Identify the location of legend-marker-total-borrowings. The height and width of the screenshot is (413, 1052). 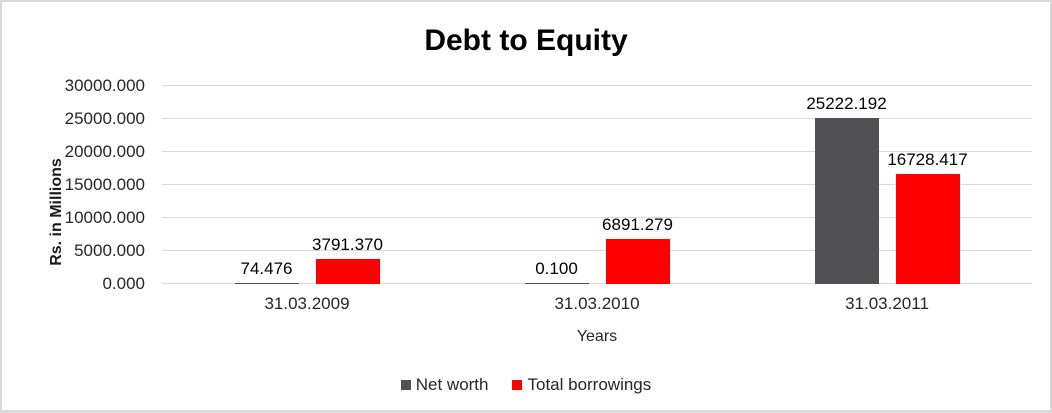
(517, 385).